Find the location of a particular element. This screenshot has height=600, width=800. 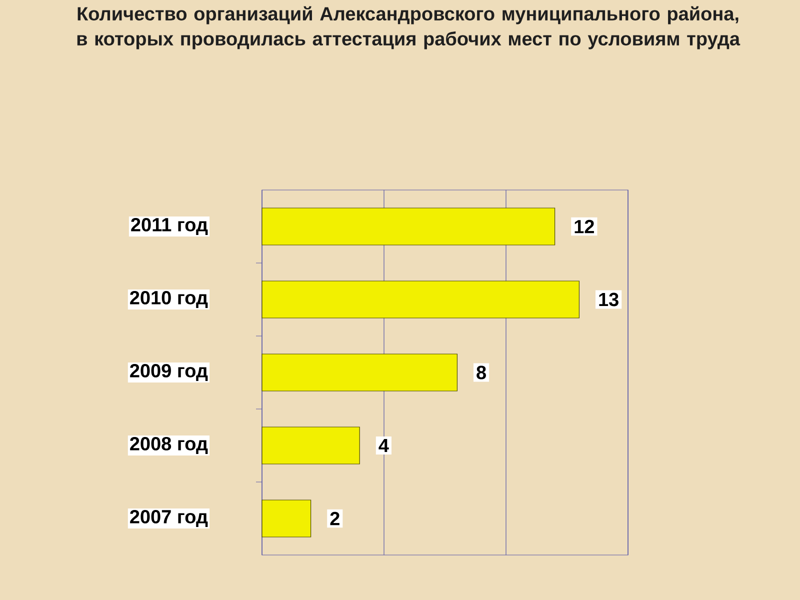

data-label: 2 is located at coordinates (335, 519).